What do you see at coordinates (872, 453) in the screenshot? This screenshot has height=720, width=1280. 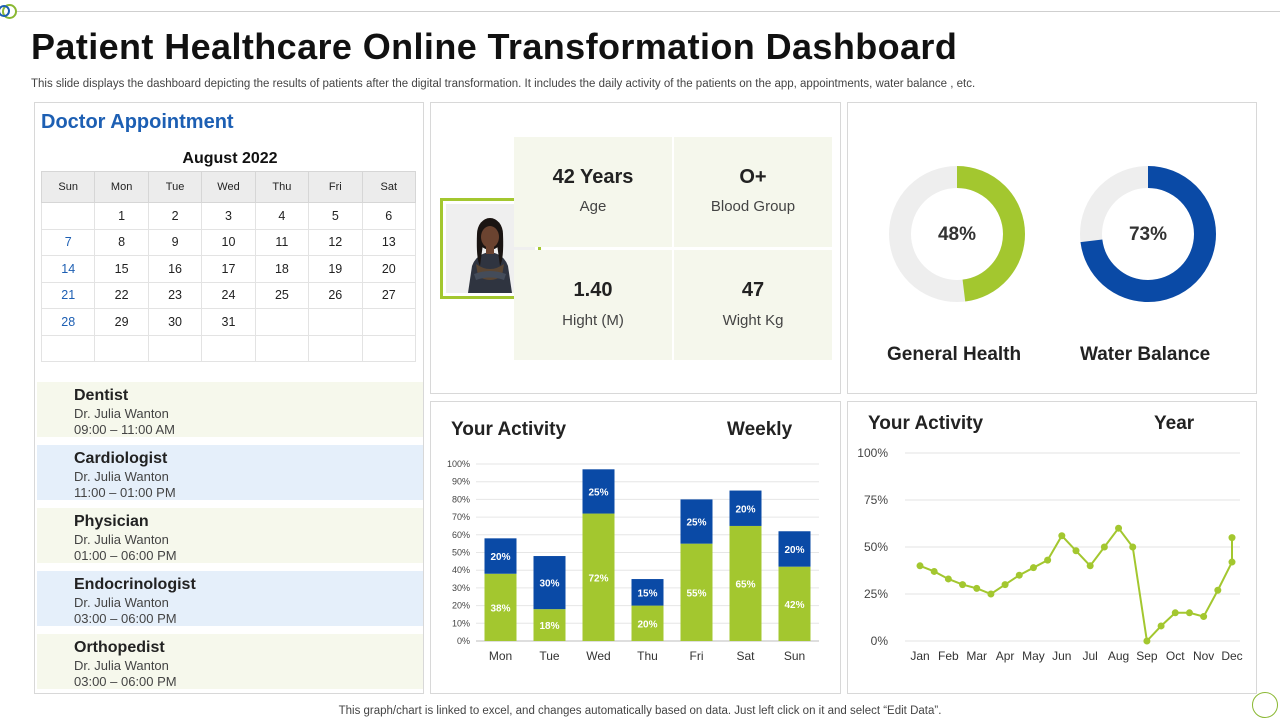 I see `line-y-tick: 100%` at bounding box center [872, 453].